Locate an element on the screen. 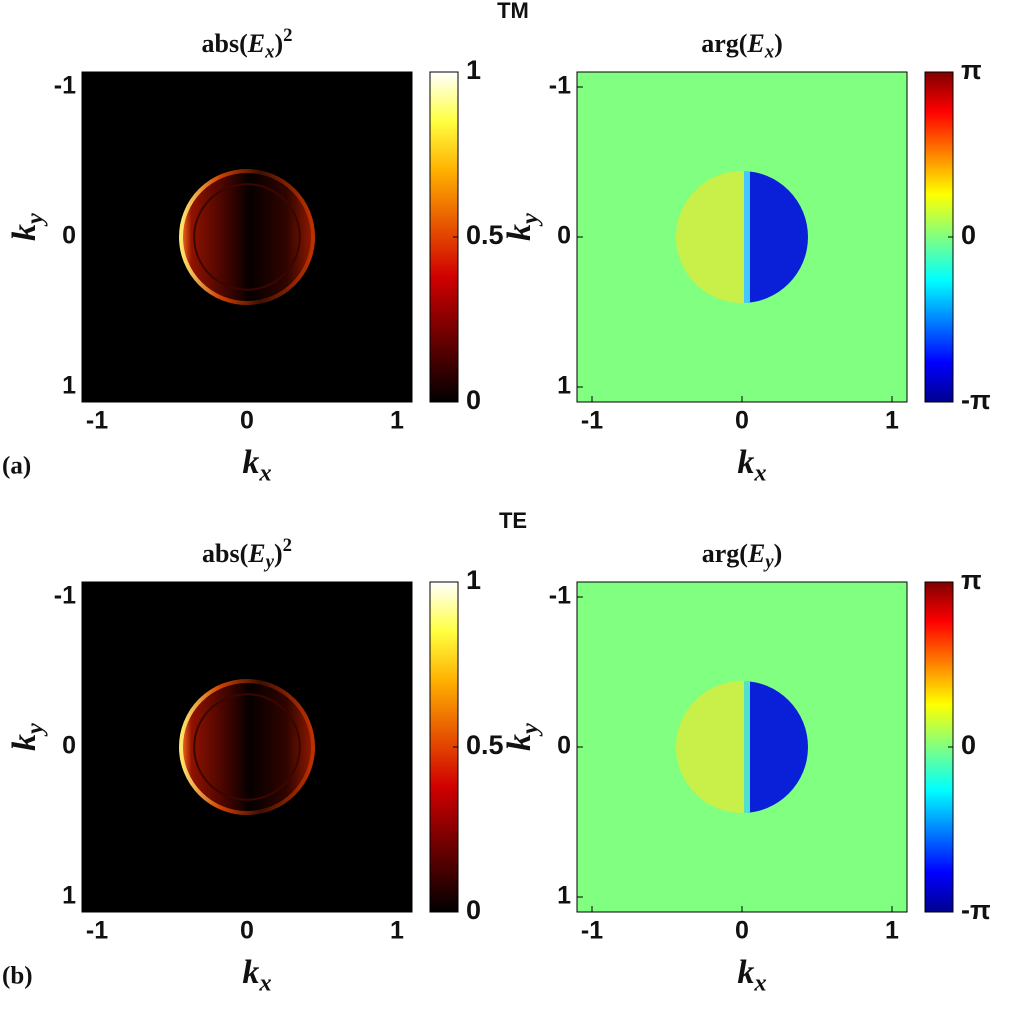  chart-title: abs(Ey)2 is located at coordinates (247, 553).